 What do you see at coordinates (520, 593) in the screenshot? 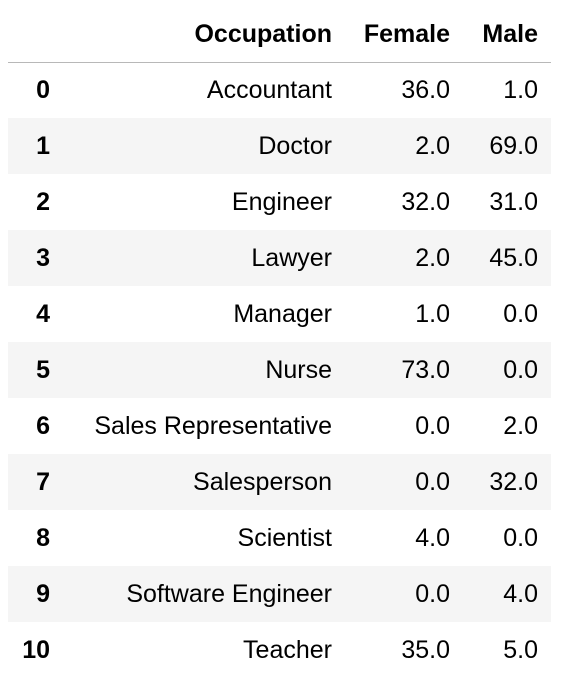
I see `cell-male: 4.0` at bounding box center [520, 593].